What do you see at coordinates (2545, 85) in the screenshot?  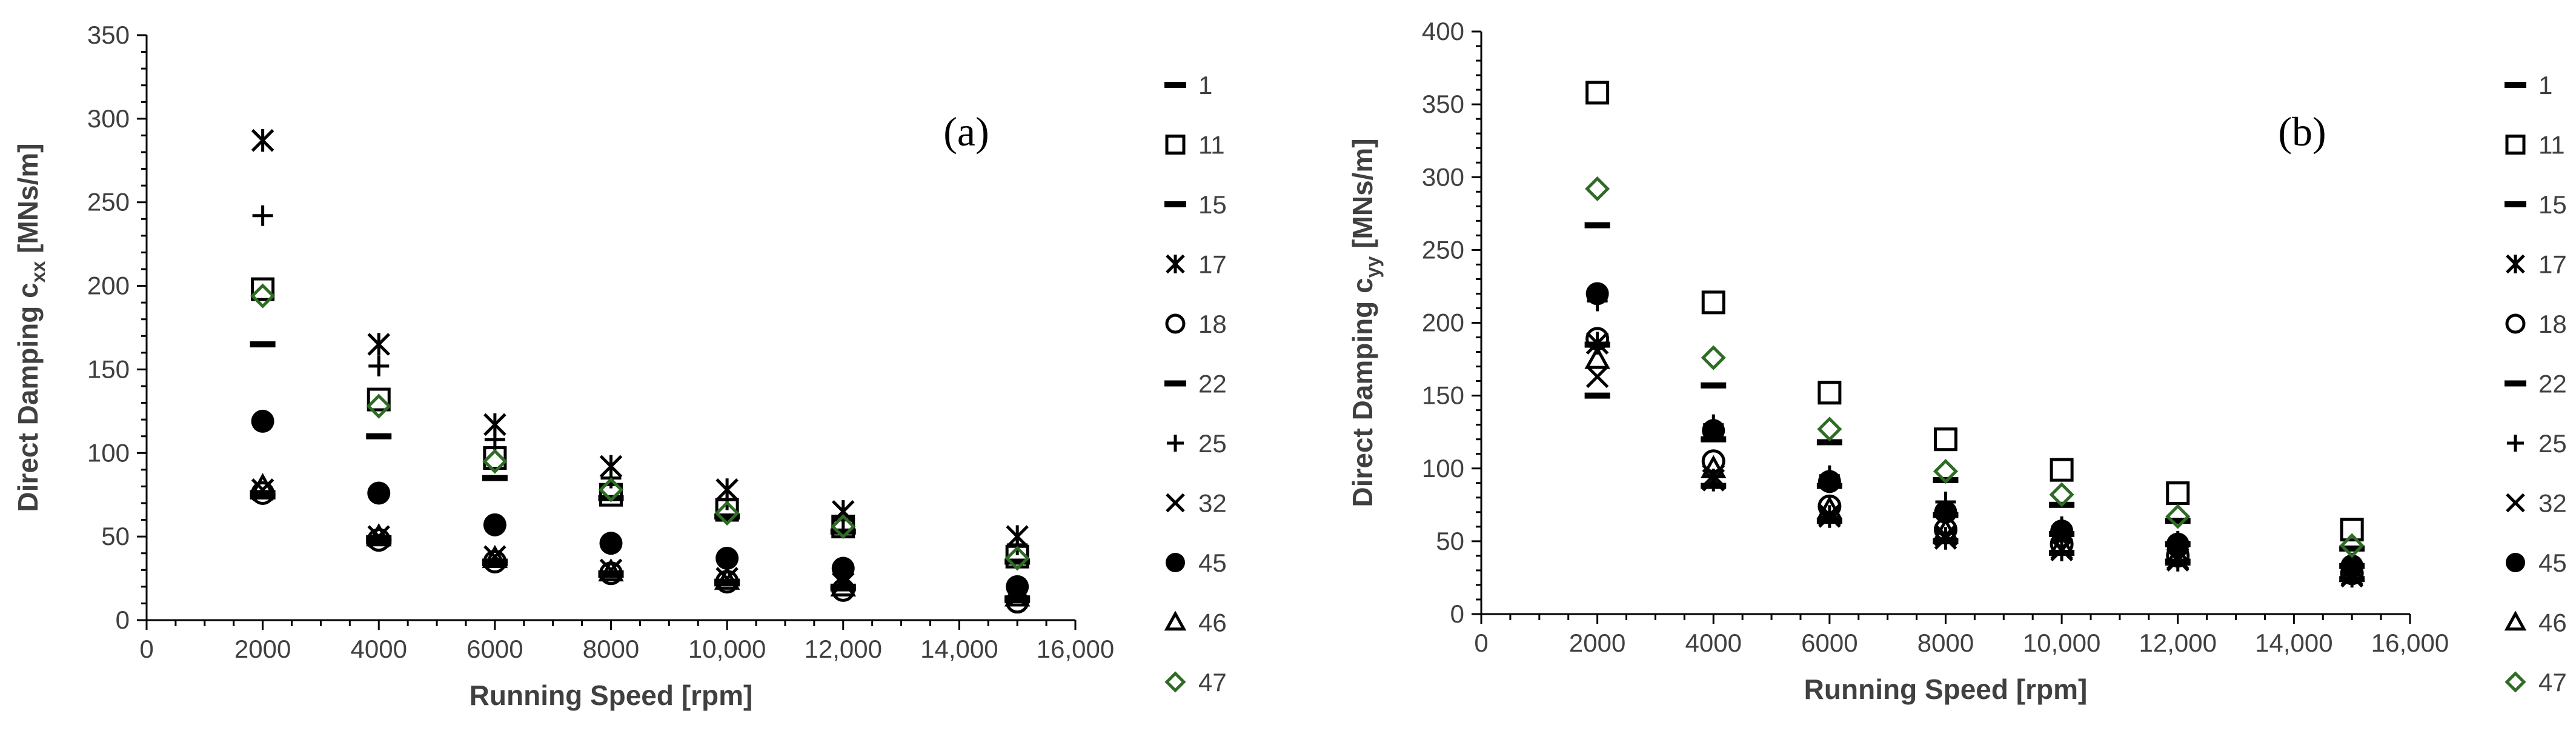 I see `legend-label: 1` at bounding box center [2545, 85].